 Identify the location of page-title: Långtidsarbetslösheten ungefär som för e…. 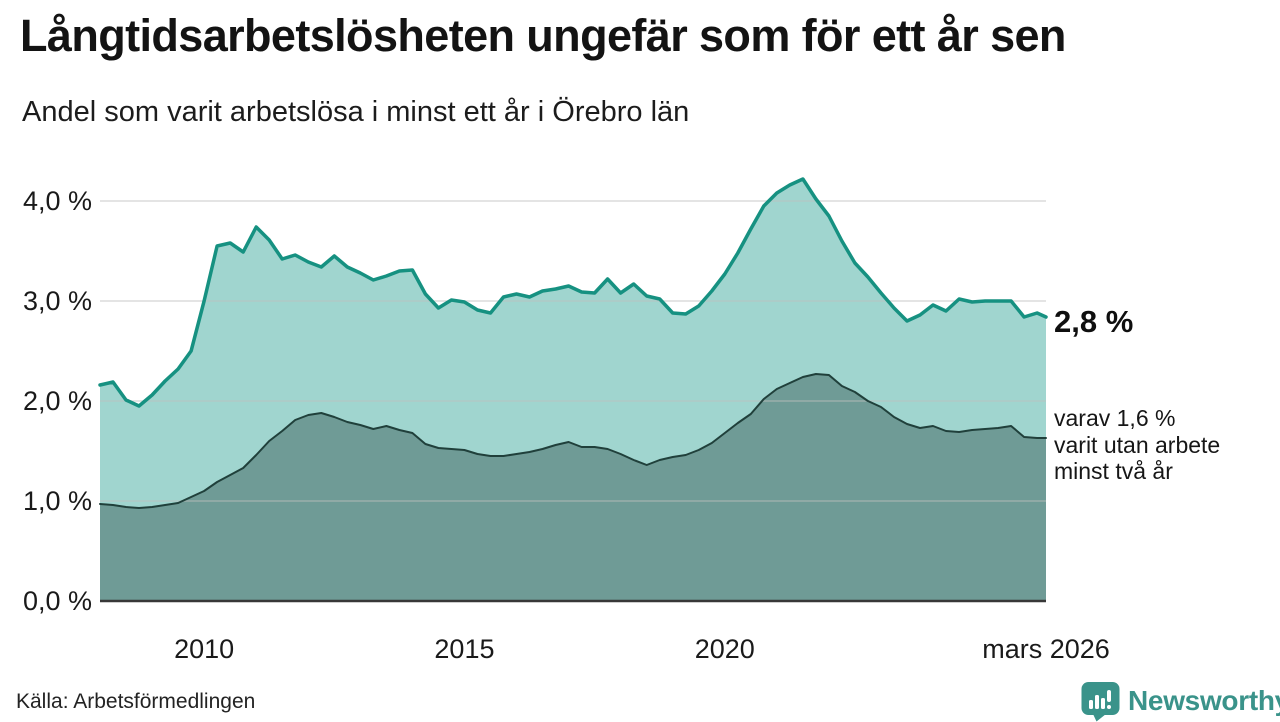
(543, 35).